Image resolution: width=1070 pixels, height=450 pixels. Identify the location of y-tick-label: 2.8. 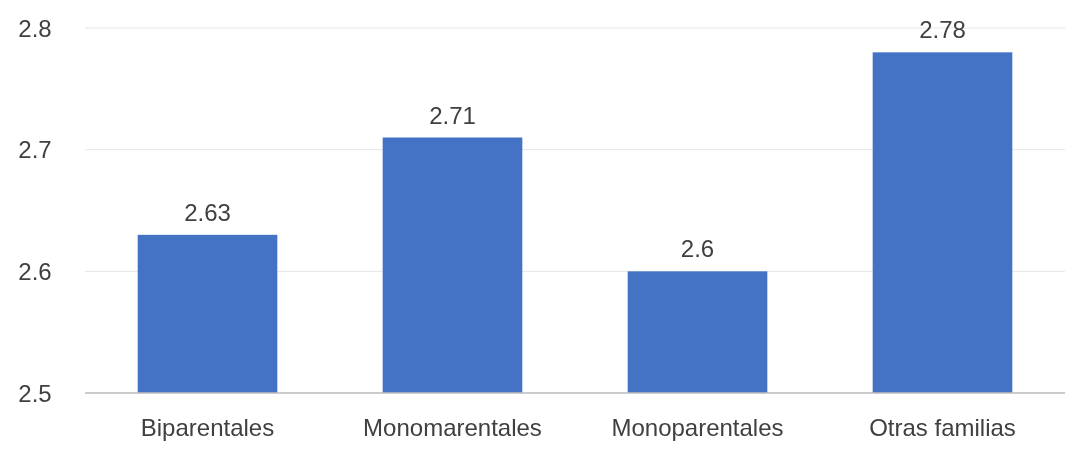
(35, 28).